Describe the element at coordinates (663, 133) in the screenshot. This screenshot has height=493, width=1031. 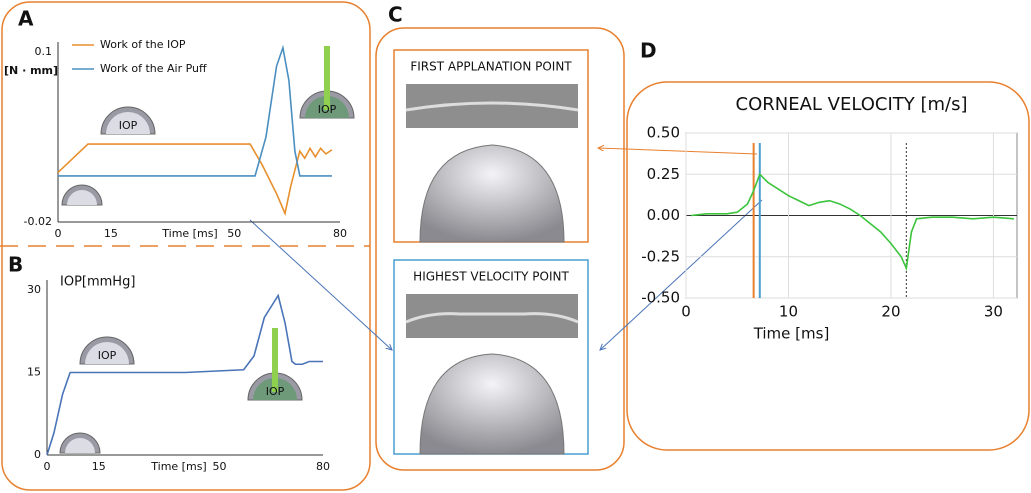
I see `y-tick-label: 0.50` at that location.